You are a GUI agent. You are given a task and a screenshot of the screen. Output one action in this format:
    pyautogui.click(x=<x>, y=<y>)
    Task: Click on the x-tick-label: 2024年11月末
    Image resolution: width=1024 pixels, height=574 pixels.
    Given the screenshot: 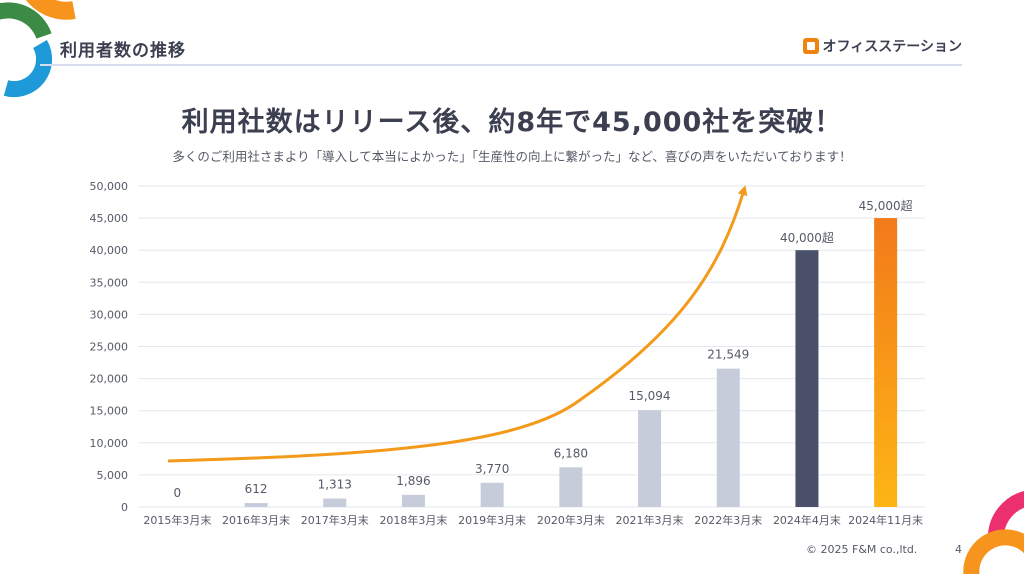 What is the action you would take?
    pyautogui.click(x=885, y=520)
    